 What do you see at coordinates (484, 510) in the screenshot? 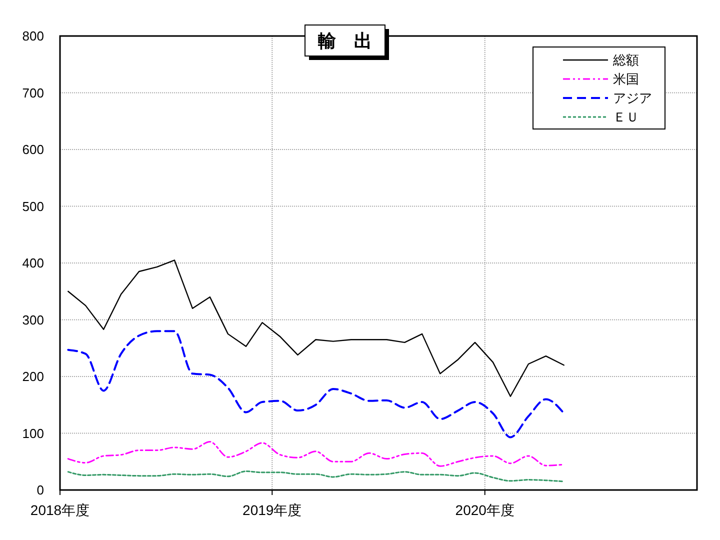
I see `x-tick-label: 2020年度` at bounding box center [484, 510].